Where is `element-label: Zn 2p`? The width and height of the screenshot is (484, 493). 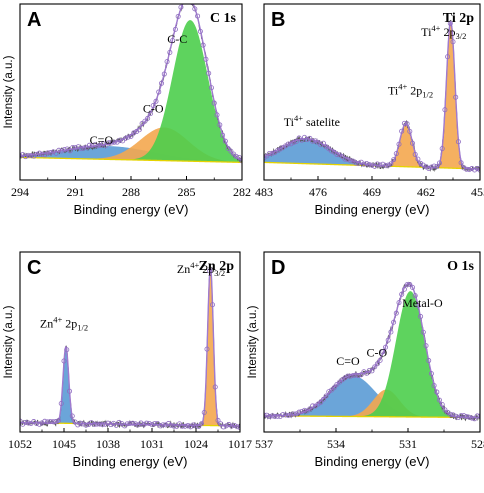 element-label: Zn 2p is located at coordinates (217, 266).